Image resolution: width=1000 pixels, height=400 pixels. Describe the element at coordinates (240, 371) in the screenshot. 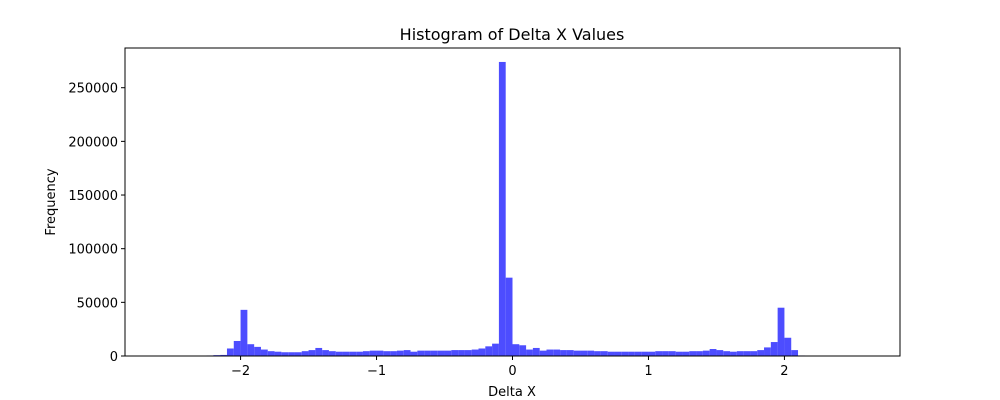

I see `x-tick-label: −2` at that location.